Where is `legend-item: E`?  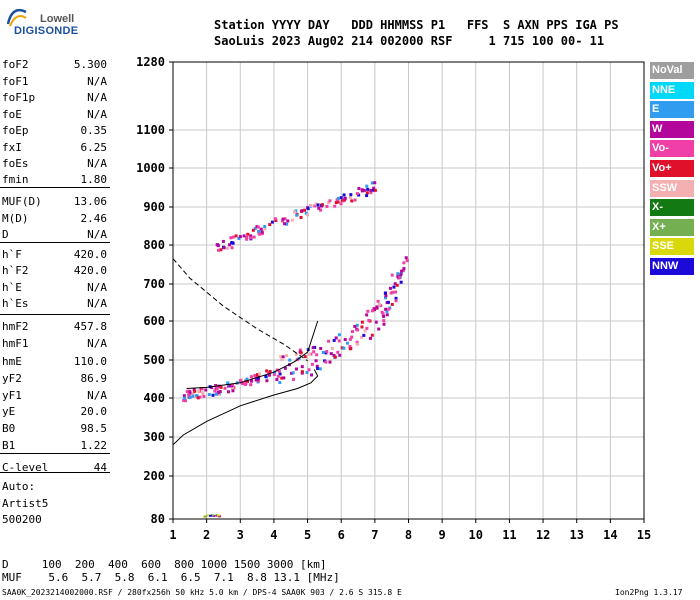 legend-item: E is located at coordinates (672, 110).